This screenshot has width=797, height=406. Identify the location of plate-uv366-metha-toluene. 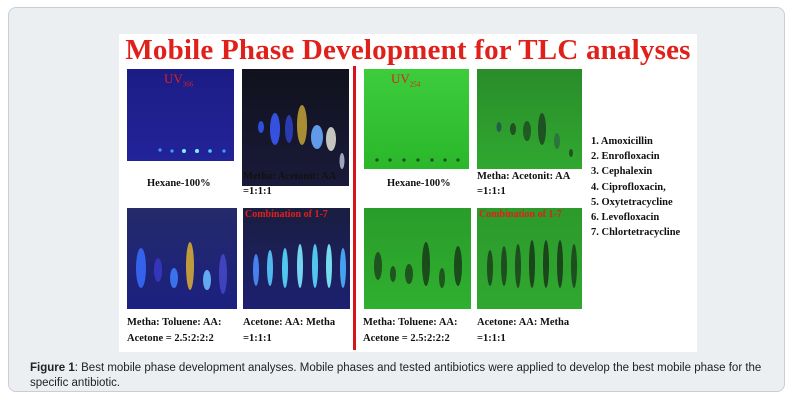
(182, 258).